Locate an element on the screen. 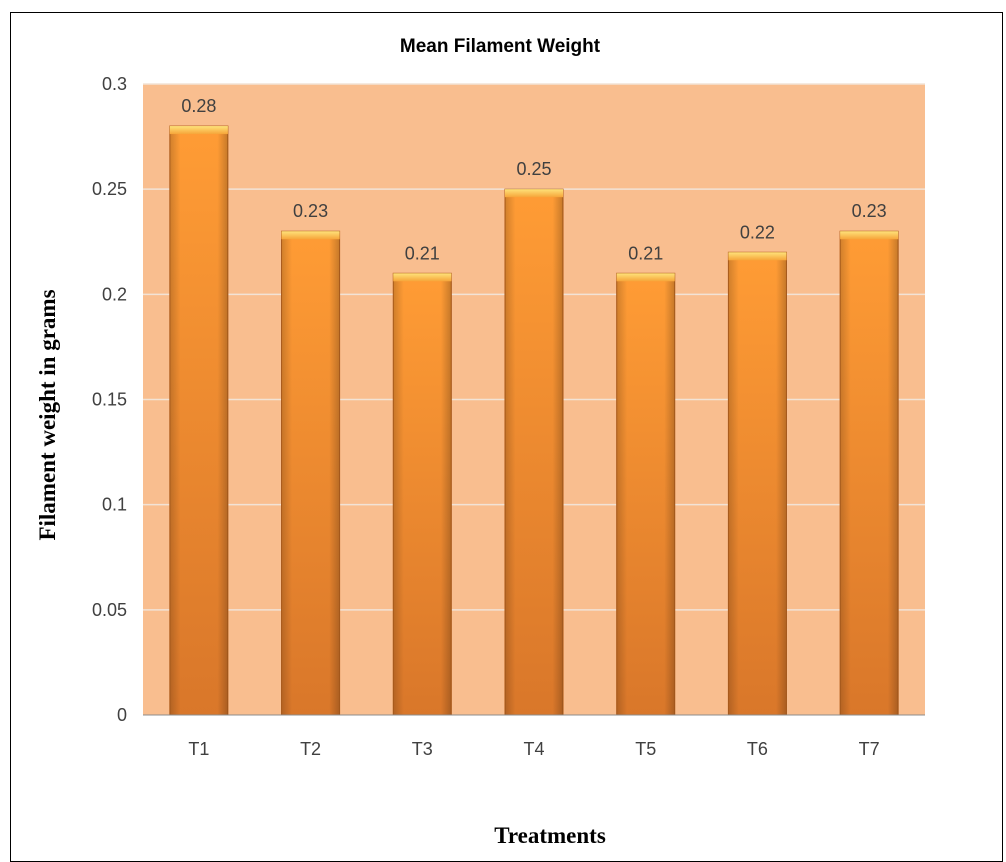 This screenshot has width=1006, height=862. x-tick-label: T6 is located at coordinates (757, 749).